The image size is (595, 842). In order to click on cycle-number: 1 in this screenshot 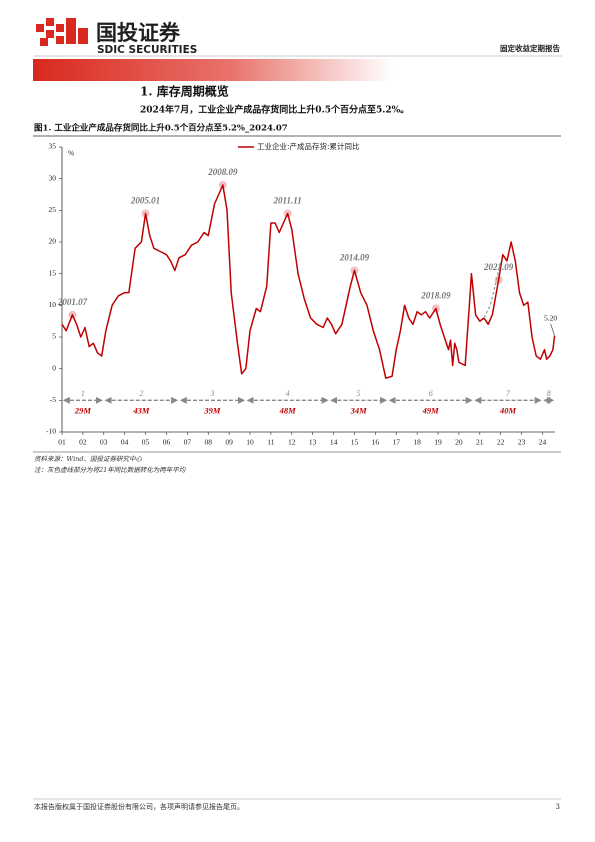, I will do `click(83, 393)`.